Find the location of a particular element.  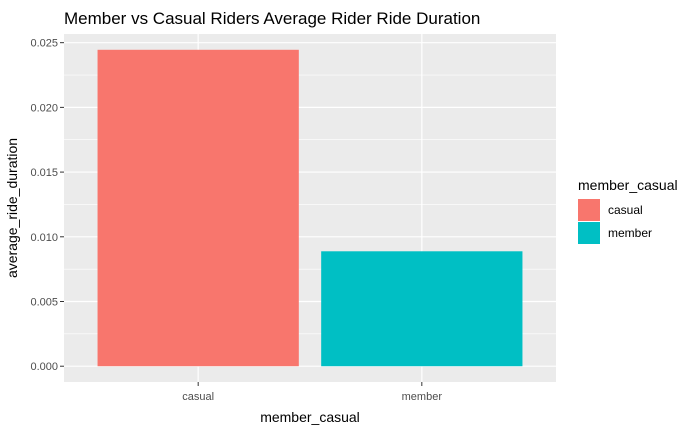

y-tick-label: 0.025 is located at coordinates (44, 44).